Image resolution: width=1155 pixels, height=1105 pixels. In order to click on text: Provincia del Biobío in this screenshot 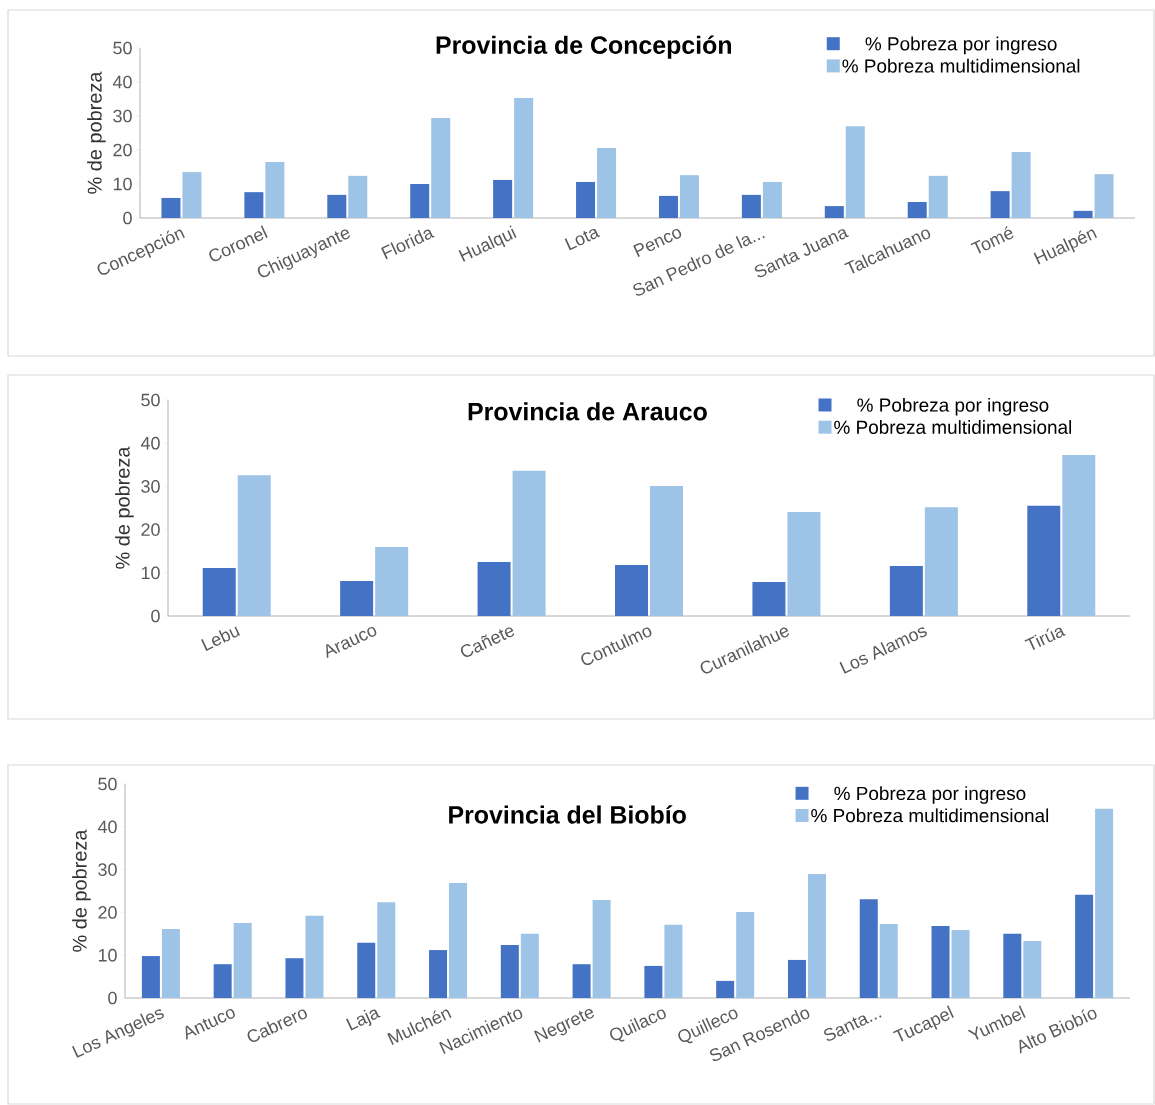, I will do `click(567, 814)`.